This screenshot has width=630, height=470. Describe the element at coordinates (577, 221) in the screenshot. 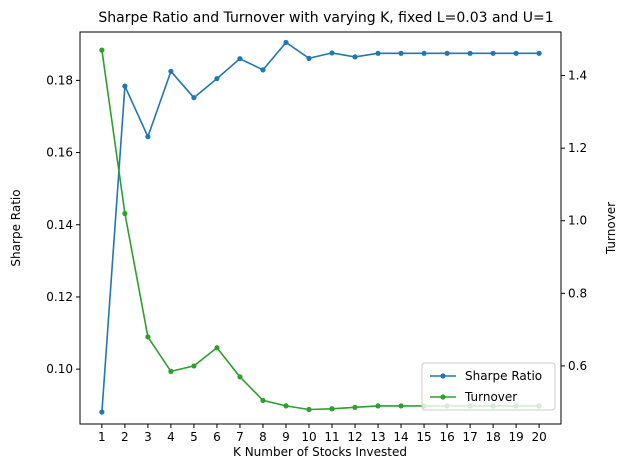

I see `right-y-tick-label: 1.0` at that location.